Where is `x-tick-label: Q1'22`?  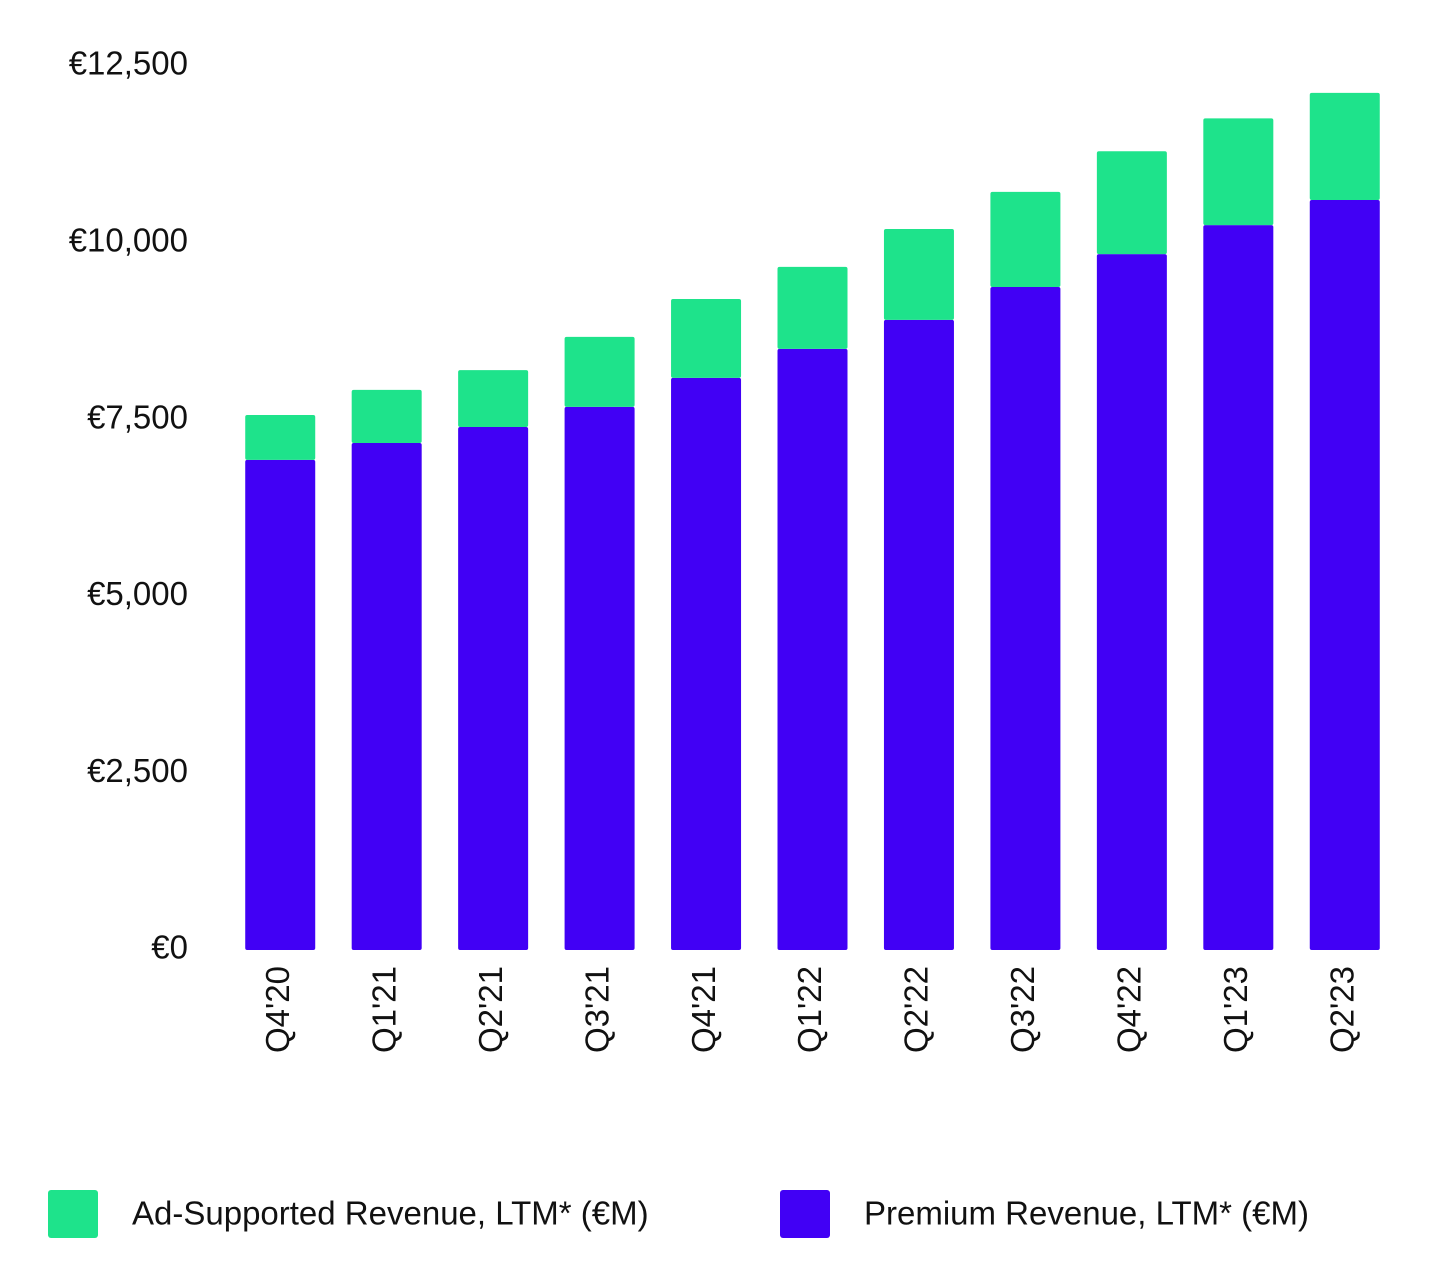 x-tick-label: Q1'22 is located at coordinates (809, 1009).